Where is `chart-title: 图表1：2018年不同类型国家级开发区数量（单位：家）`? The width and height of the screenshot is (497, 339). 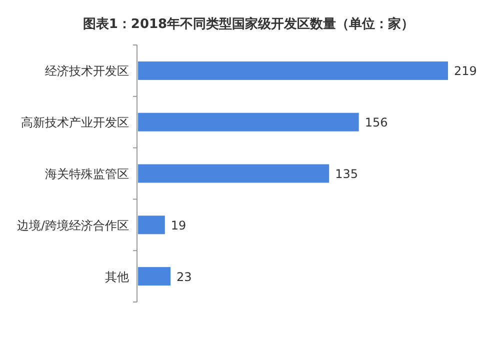
chart-title: 图表1：2018年不同类型国家级开发区数量（单位：家） is located at coordinates (248, 24).